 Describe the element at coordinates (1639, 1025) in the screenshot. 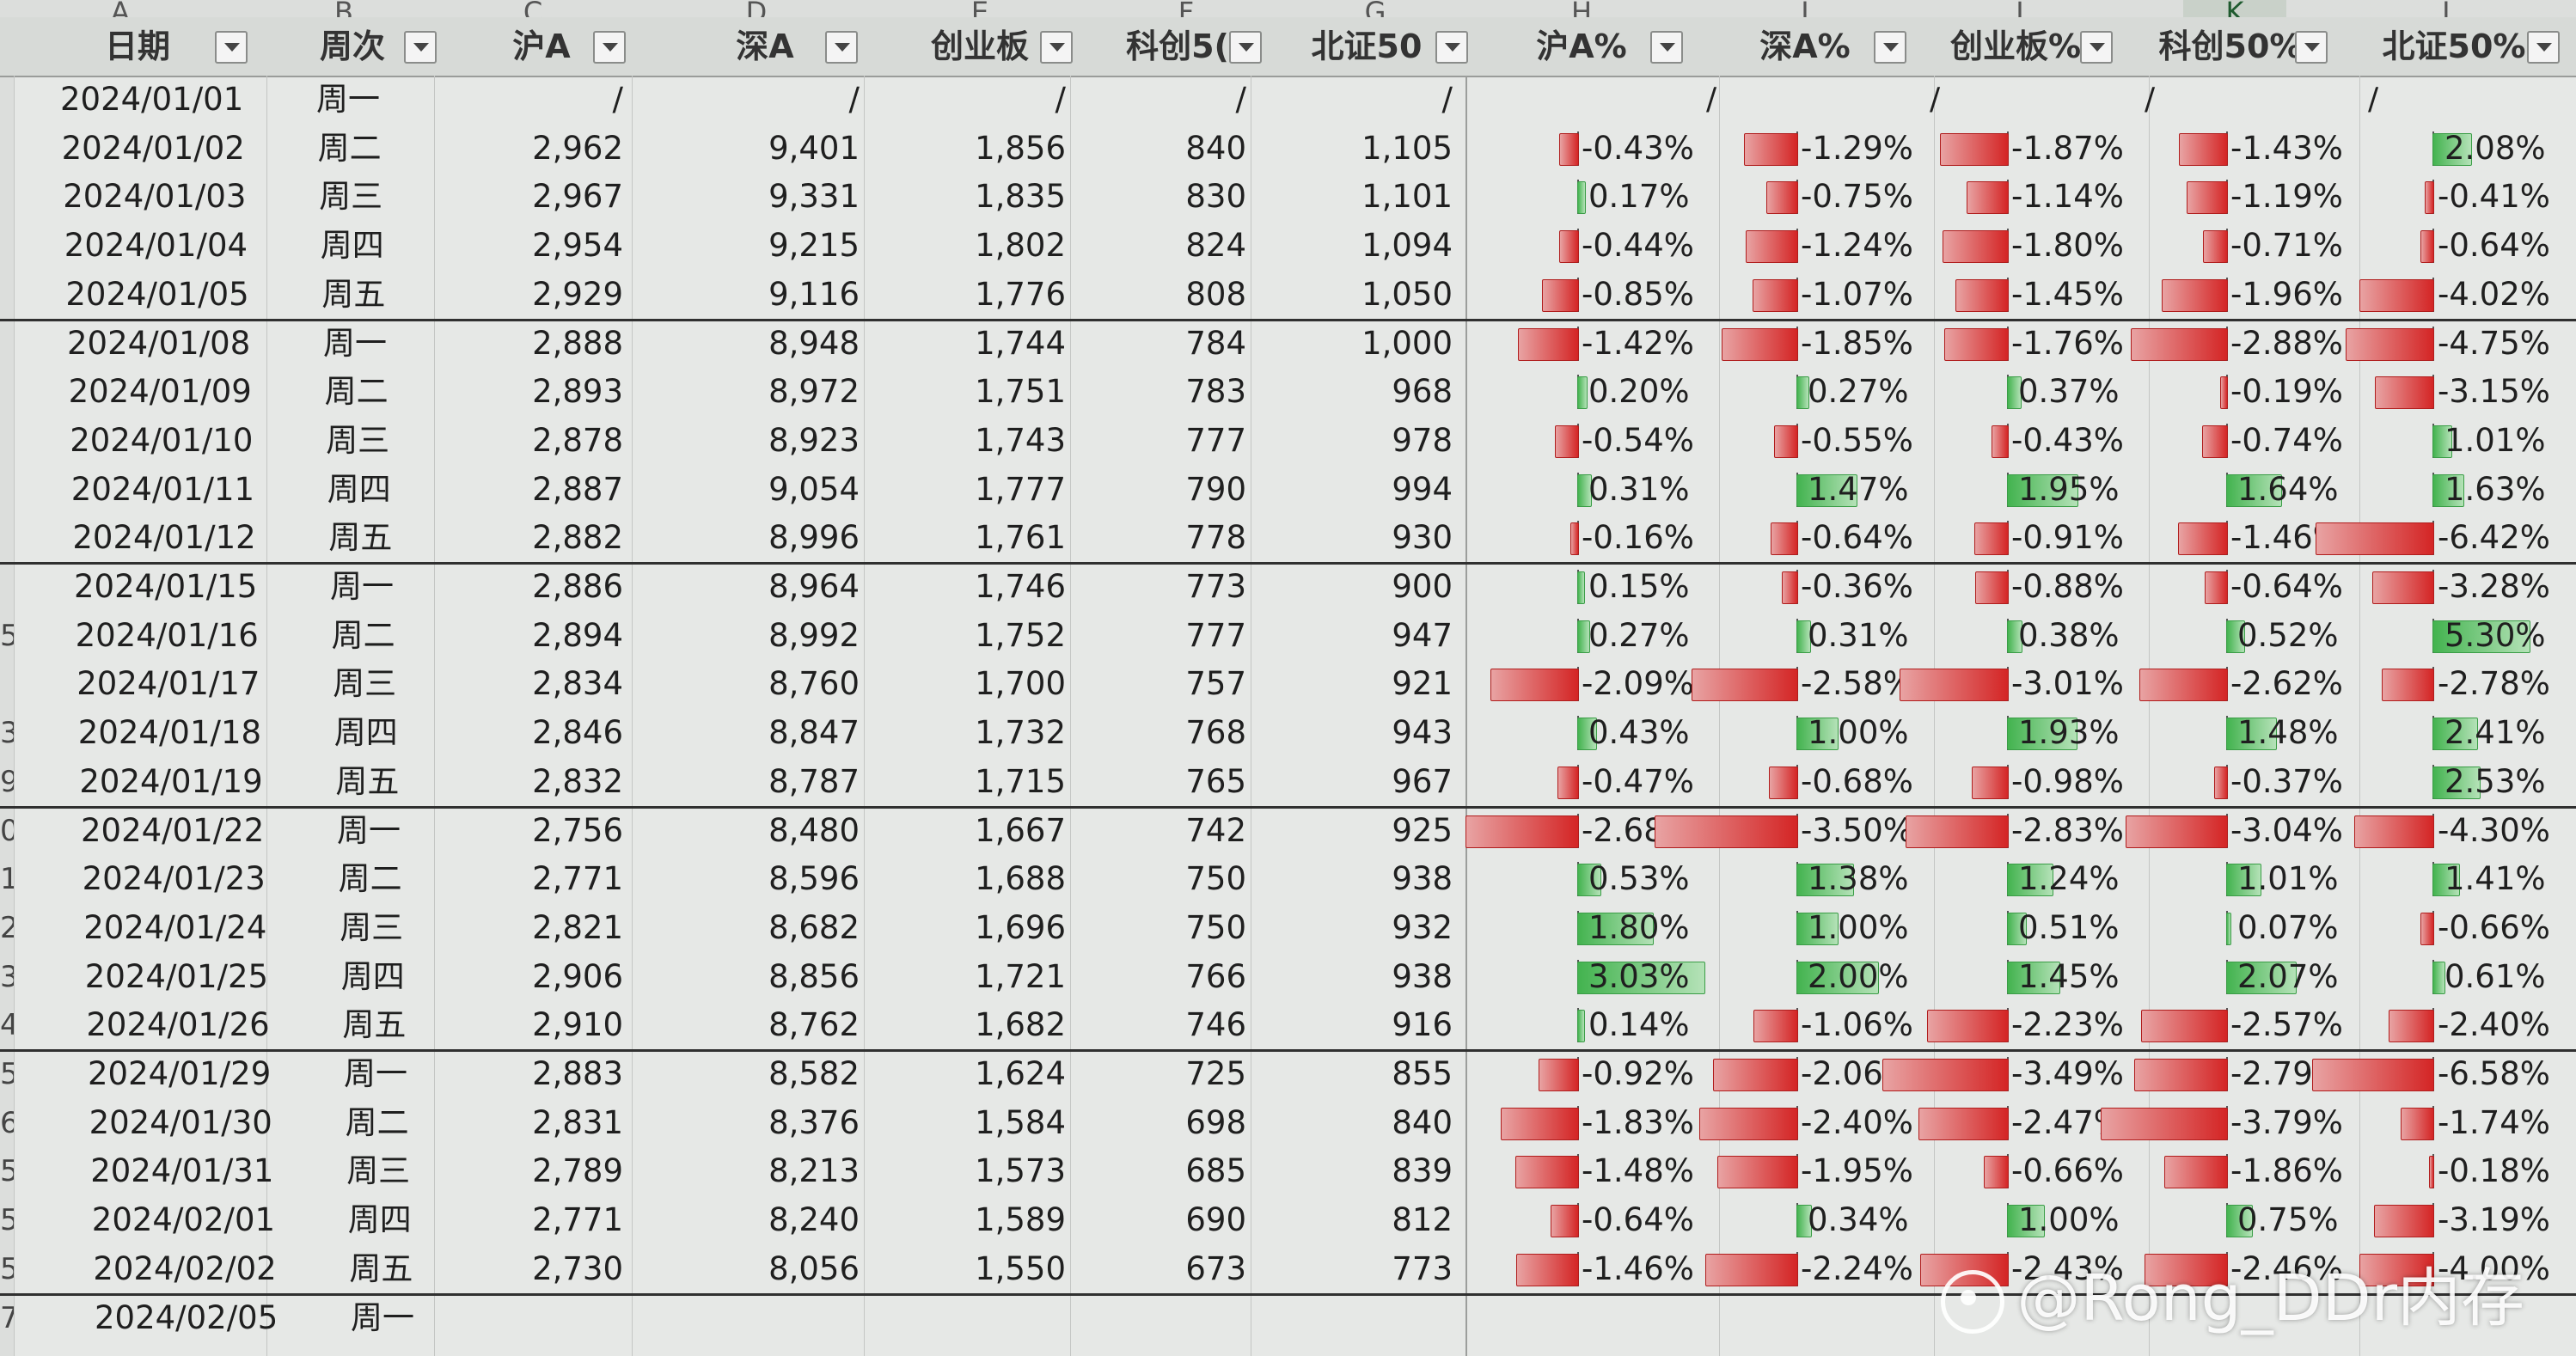

I see `cell-percent: 0.14%` at that location.